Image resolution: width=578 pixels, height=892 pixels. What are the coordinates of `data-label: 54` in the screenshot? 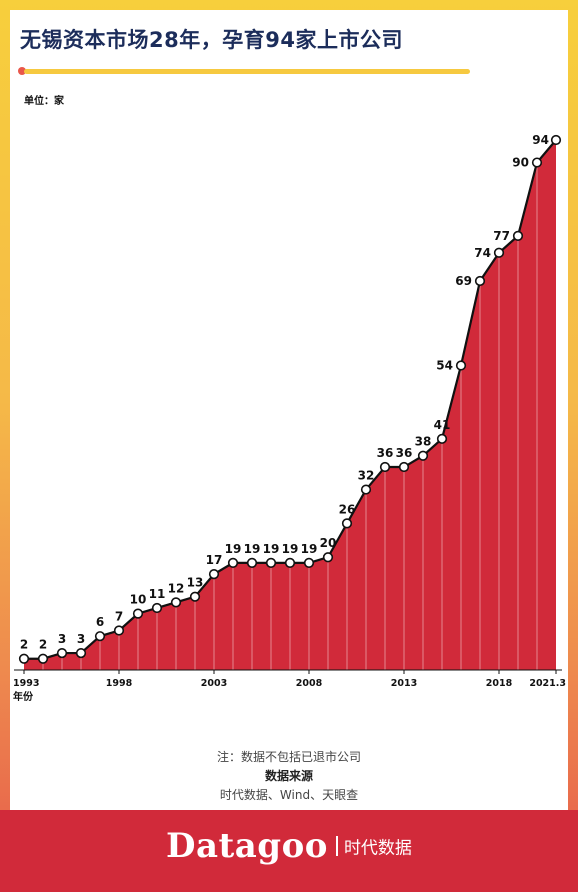 It's located at (444, 366).